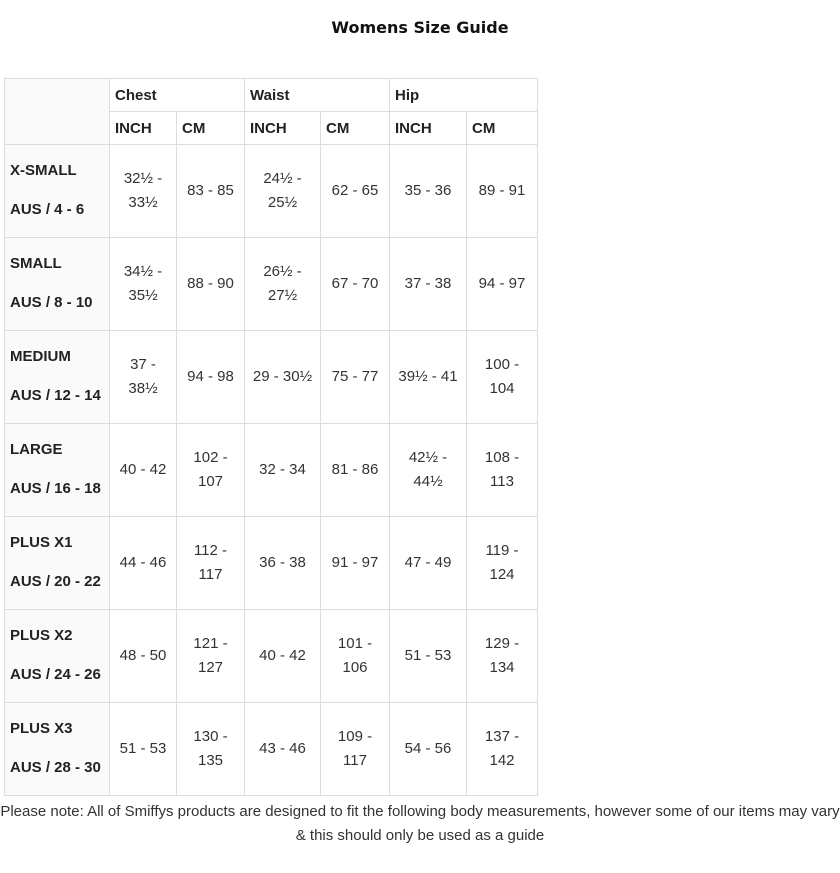  What do you see at coordinates (428, 284) in the screenshot?
I see `measurement-cell: 37 - 38` at bounding box center [428, 284].